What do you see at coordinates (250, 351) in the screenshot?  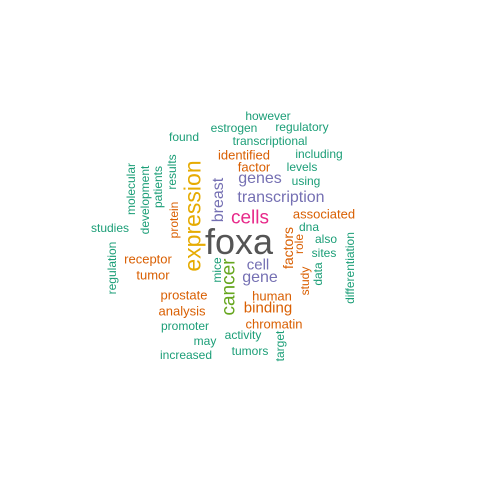 I see `word-tumors: tumors` at bounding box center [250, 351].